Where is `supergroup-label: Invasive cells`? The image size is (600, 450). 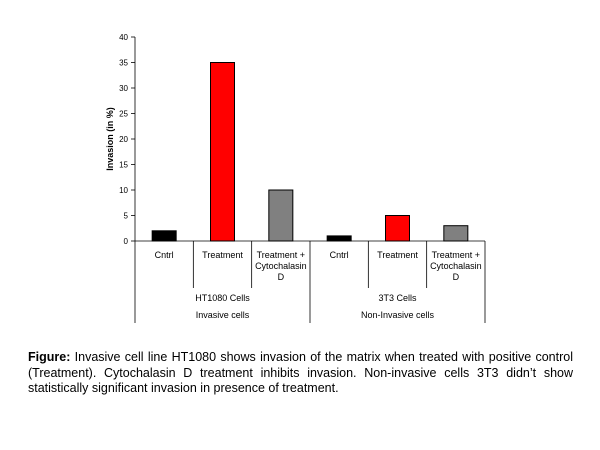
supergroup-label: Invasive cells is located at coordinates (223, 315).